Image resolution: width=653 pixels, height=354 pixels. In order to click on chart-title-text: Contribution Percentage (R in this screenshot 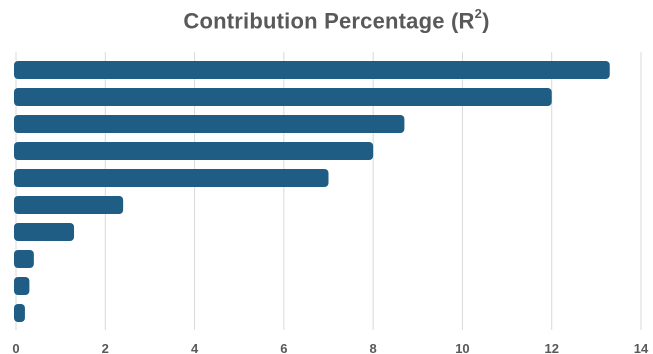, I will do `click(329, 21)`.